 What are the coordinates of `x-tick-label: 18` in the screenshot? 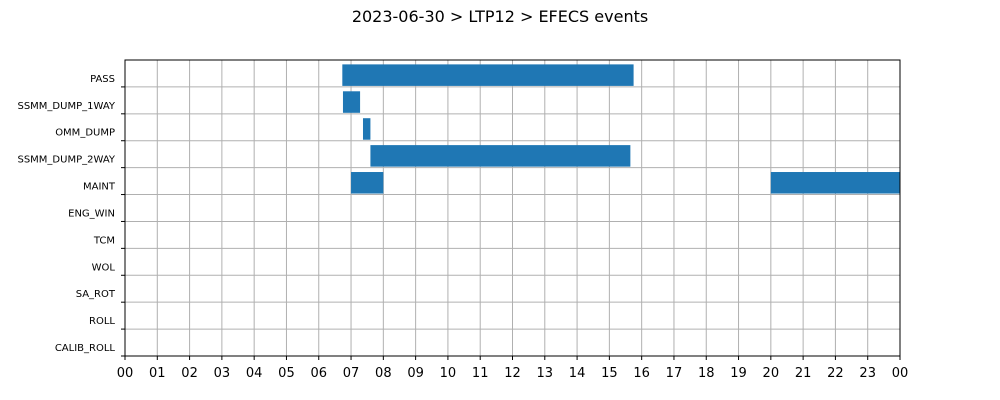 It's located at (706, 373).